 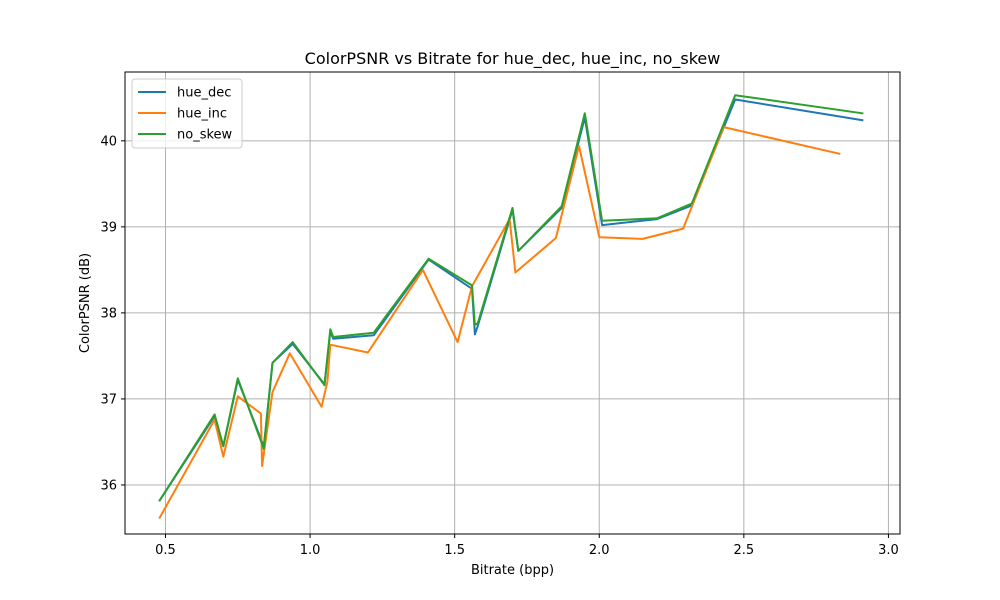 What do you see at coordinates (108, 485) in the screenshot?
I see `y-tick-label: 36` at bounding box center [108, 485].